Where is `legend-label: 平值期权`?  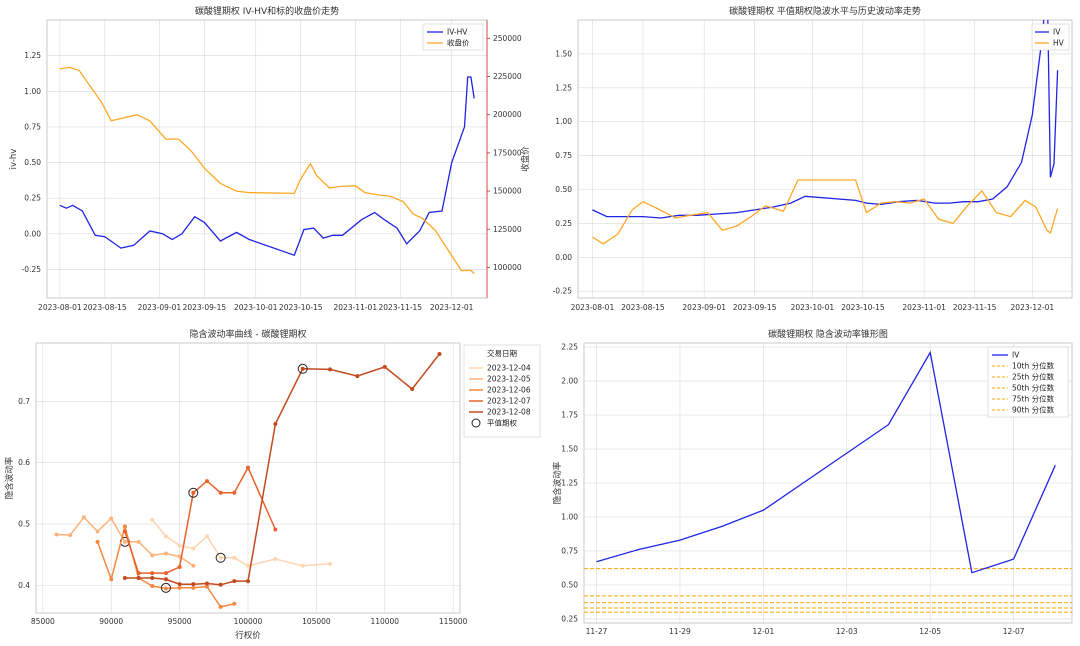 legend-label: 平值期权 is located at coordinates (502, 423).